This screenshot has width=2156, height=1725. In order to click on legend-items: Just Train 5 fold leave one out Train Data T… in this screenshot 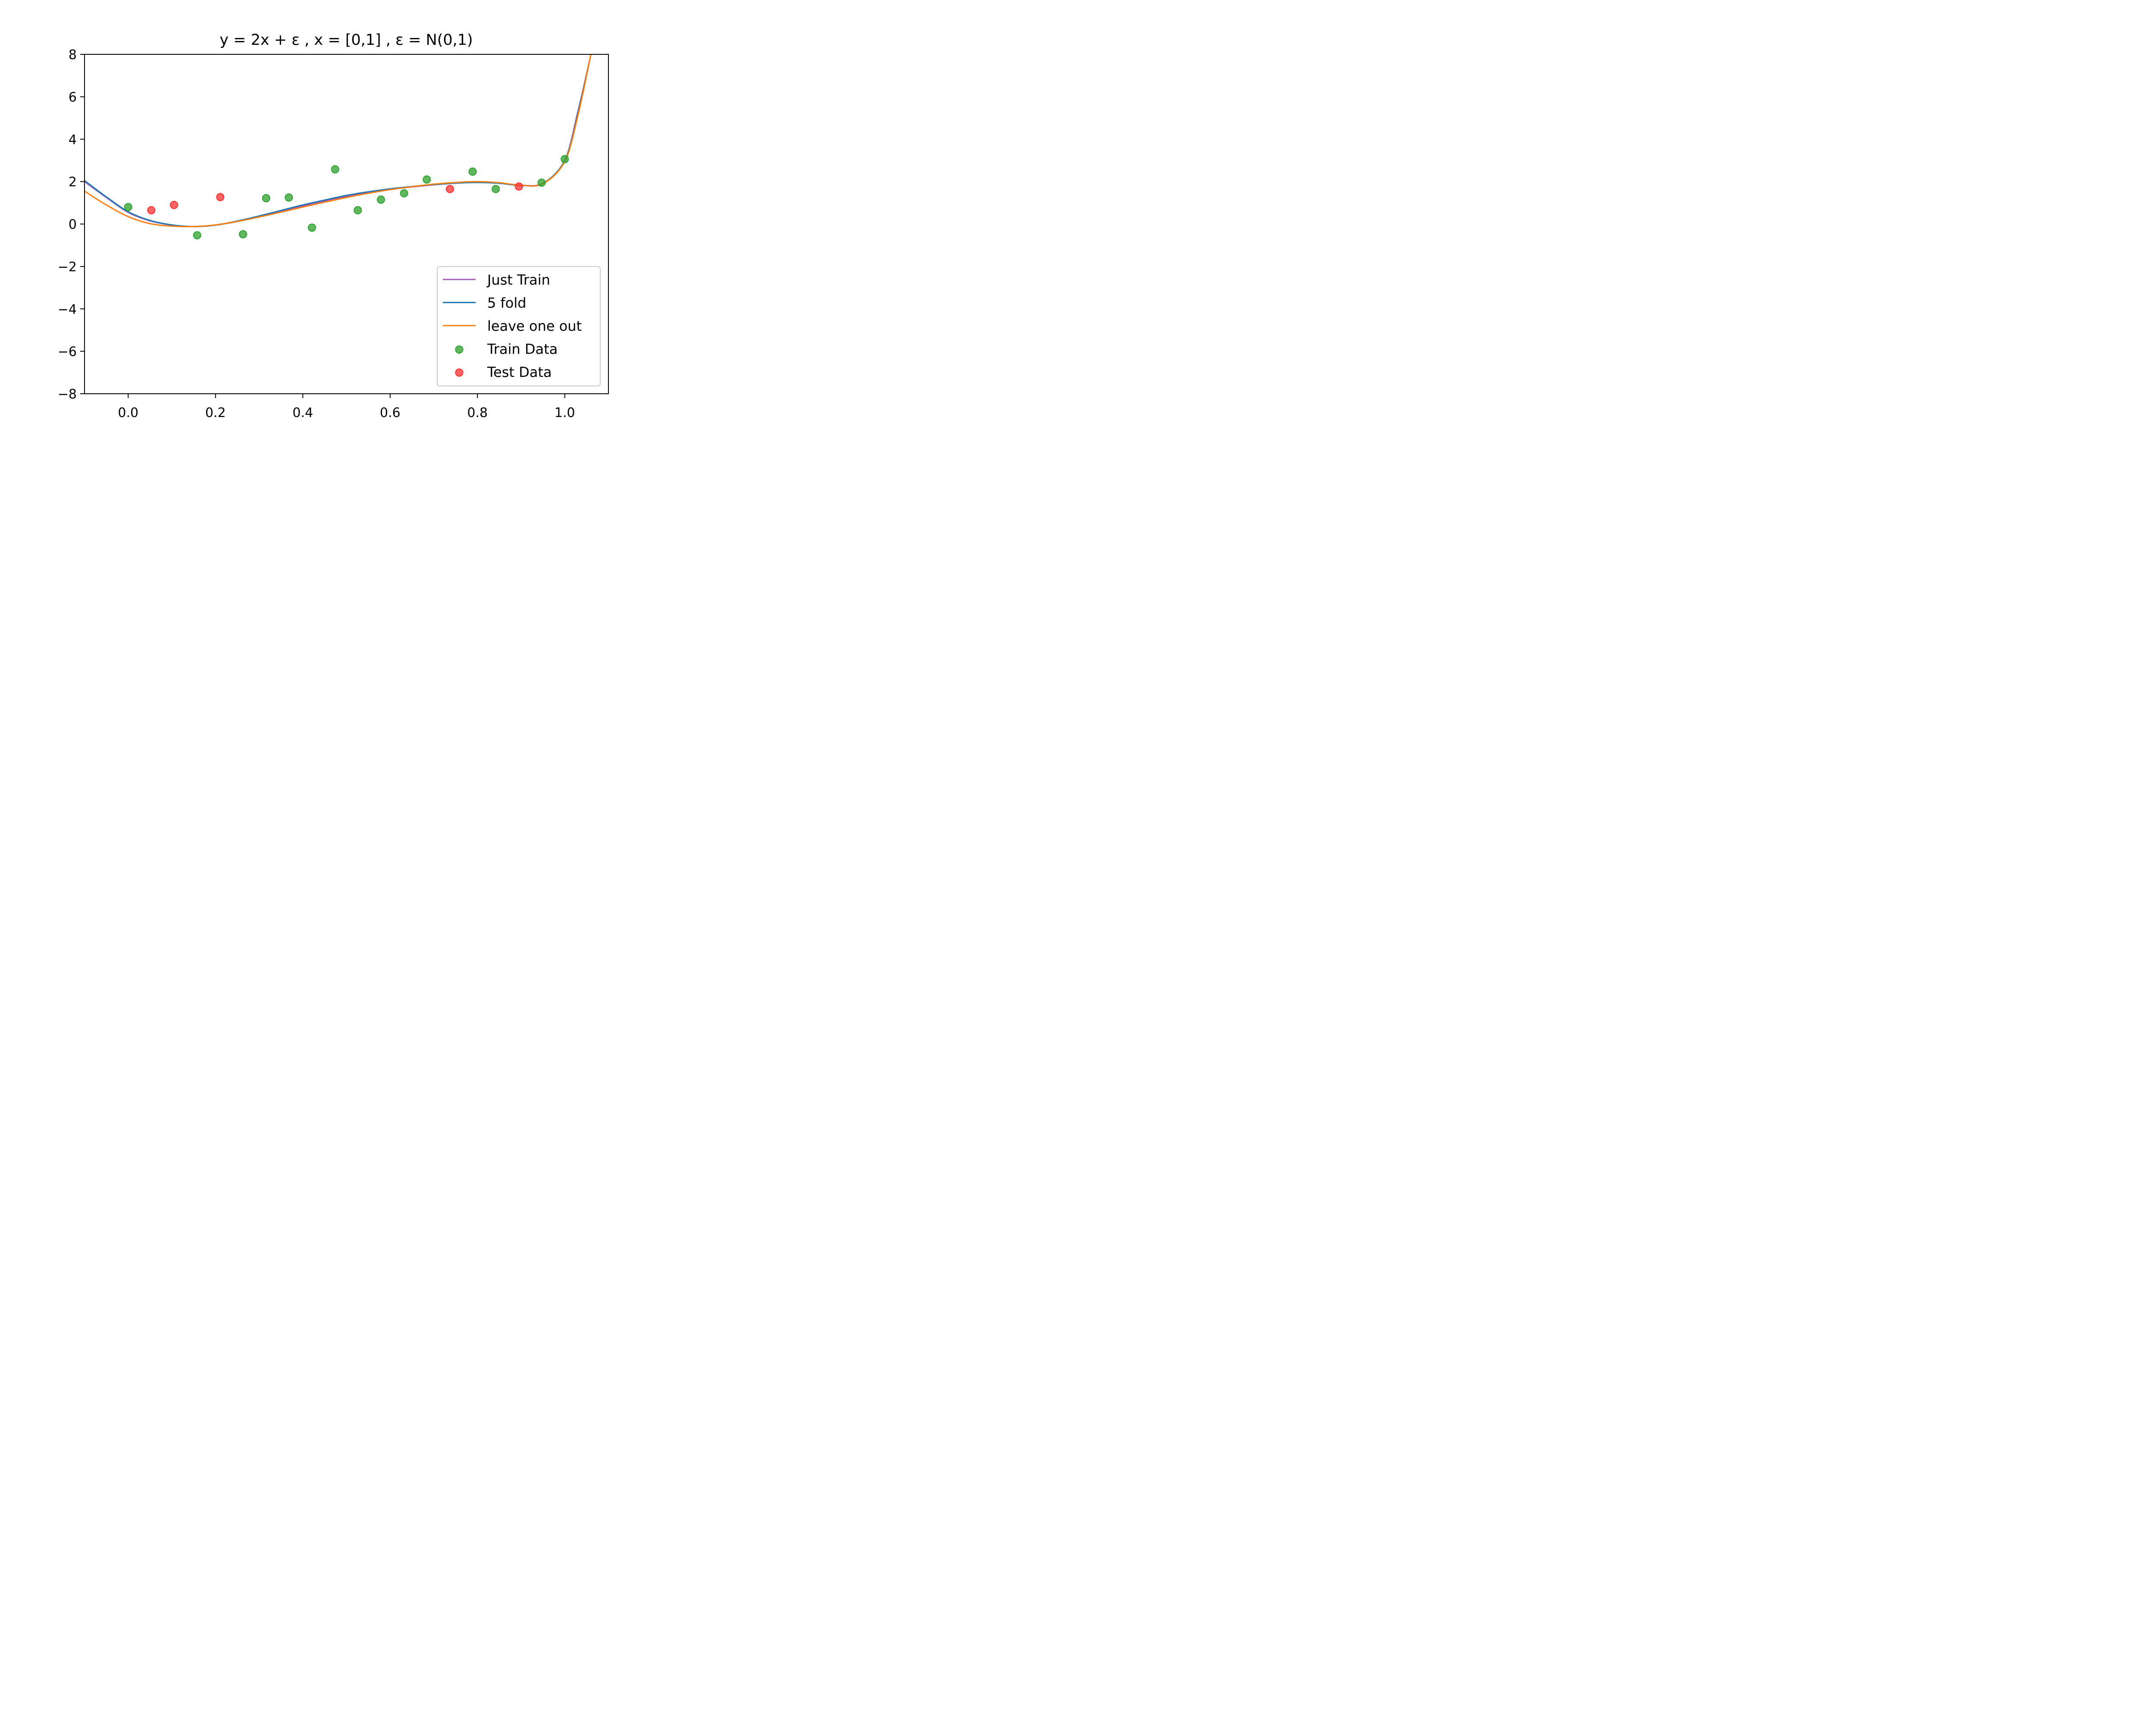, I will do `click(512, 326)`.